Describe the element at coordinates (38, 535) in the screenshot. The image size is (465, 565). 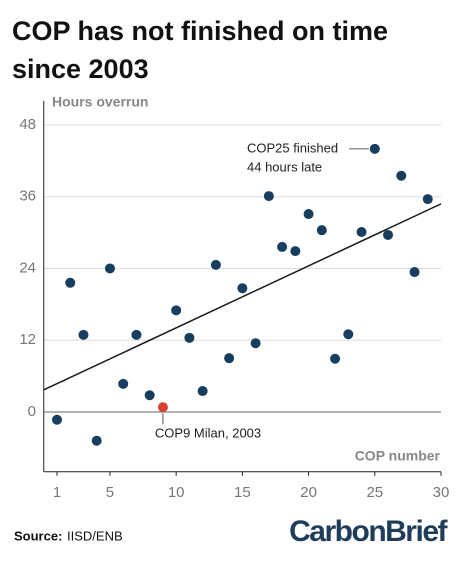
I see `source-label: Source:` at that location.